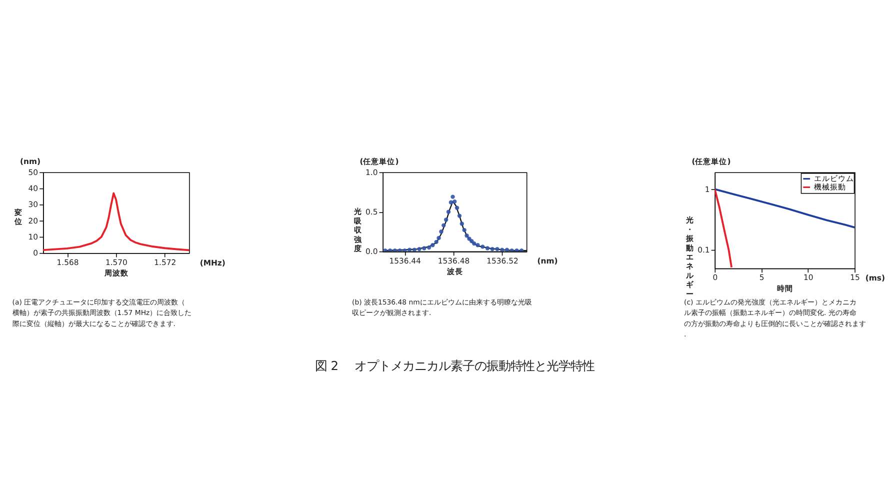  I want to click on text: (MHz), so click(213, 263).